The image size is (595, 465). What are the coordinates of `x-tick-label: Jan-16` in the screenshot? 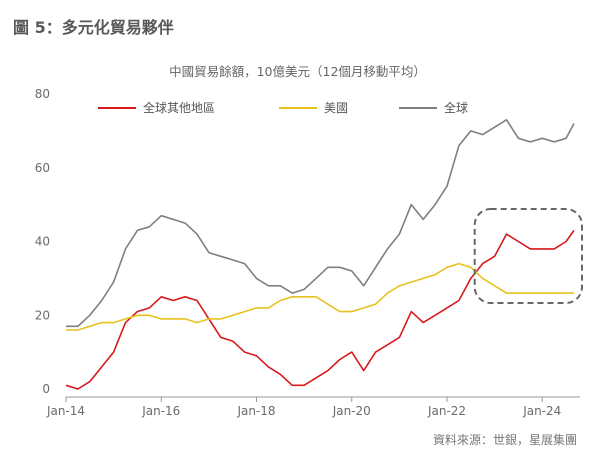 It's located at (160, 411).